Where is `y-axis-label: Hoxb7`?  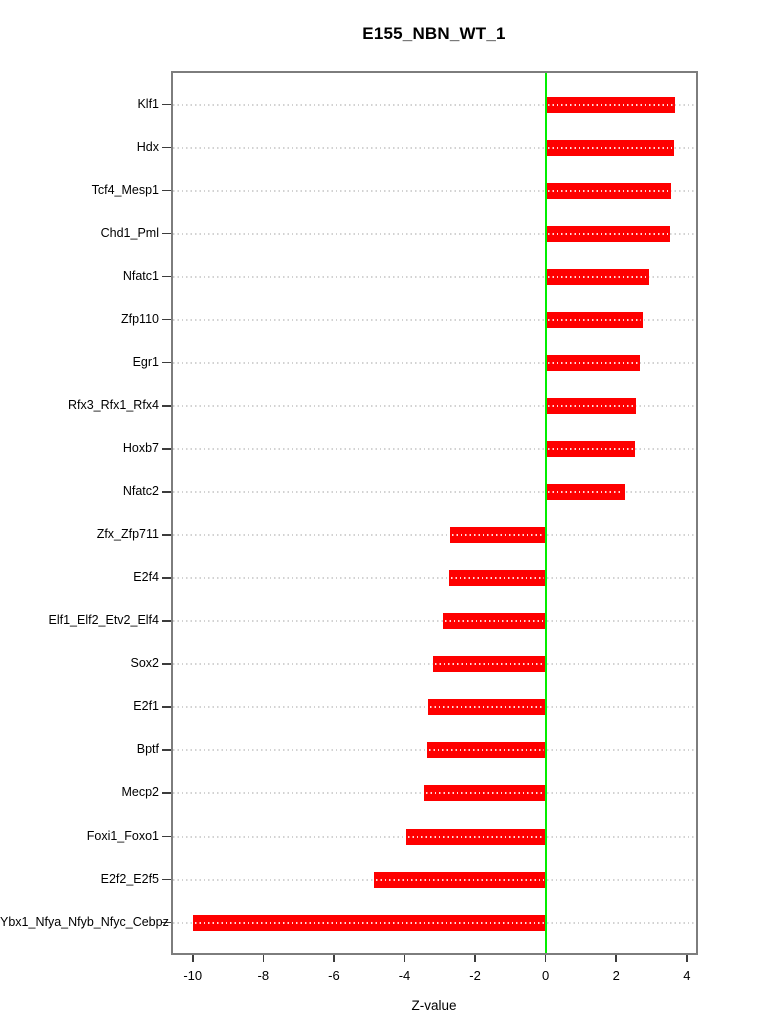 y-axis-label: Hoxb7 is located at coordinates (140, 447).